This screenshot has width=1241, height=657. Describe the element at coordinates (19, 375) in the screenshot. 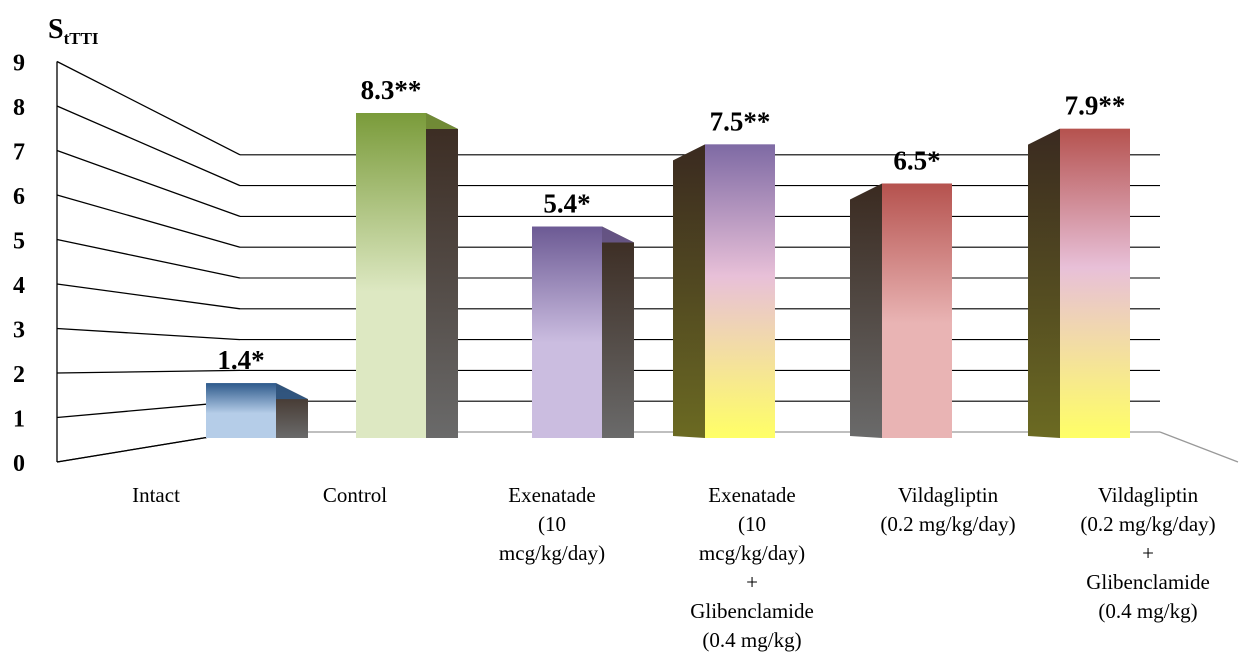

I see `y-tick-label: 2` at that location.